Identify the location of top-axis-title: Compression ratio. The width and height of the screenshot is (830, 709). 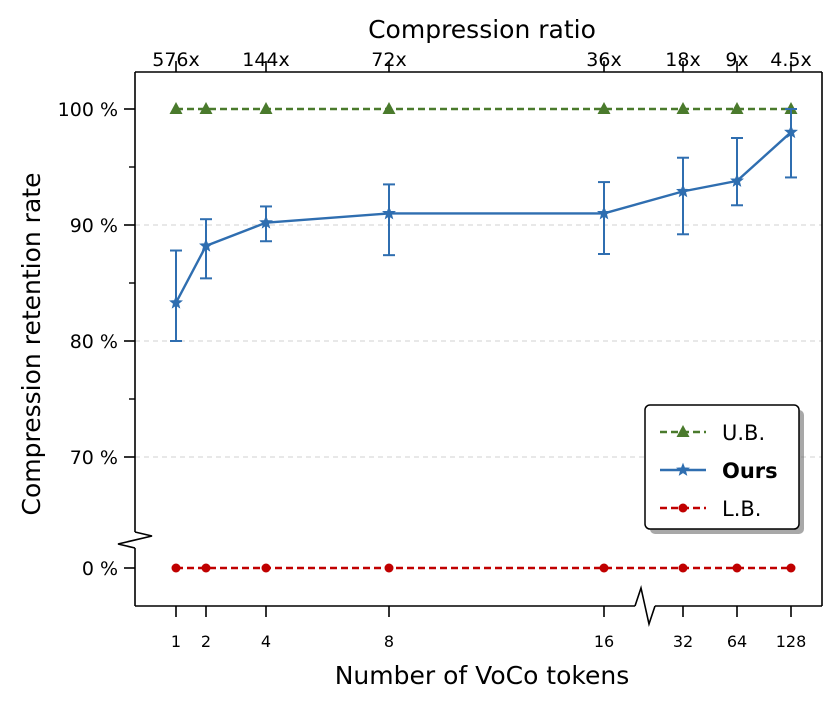
(482, 29).